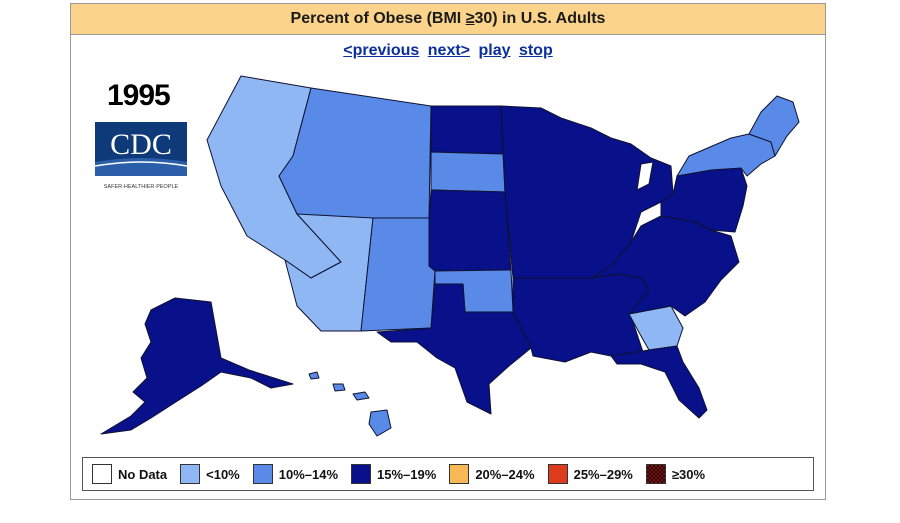  I want to click on region-southeast, so click(665, 266).